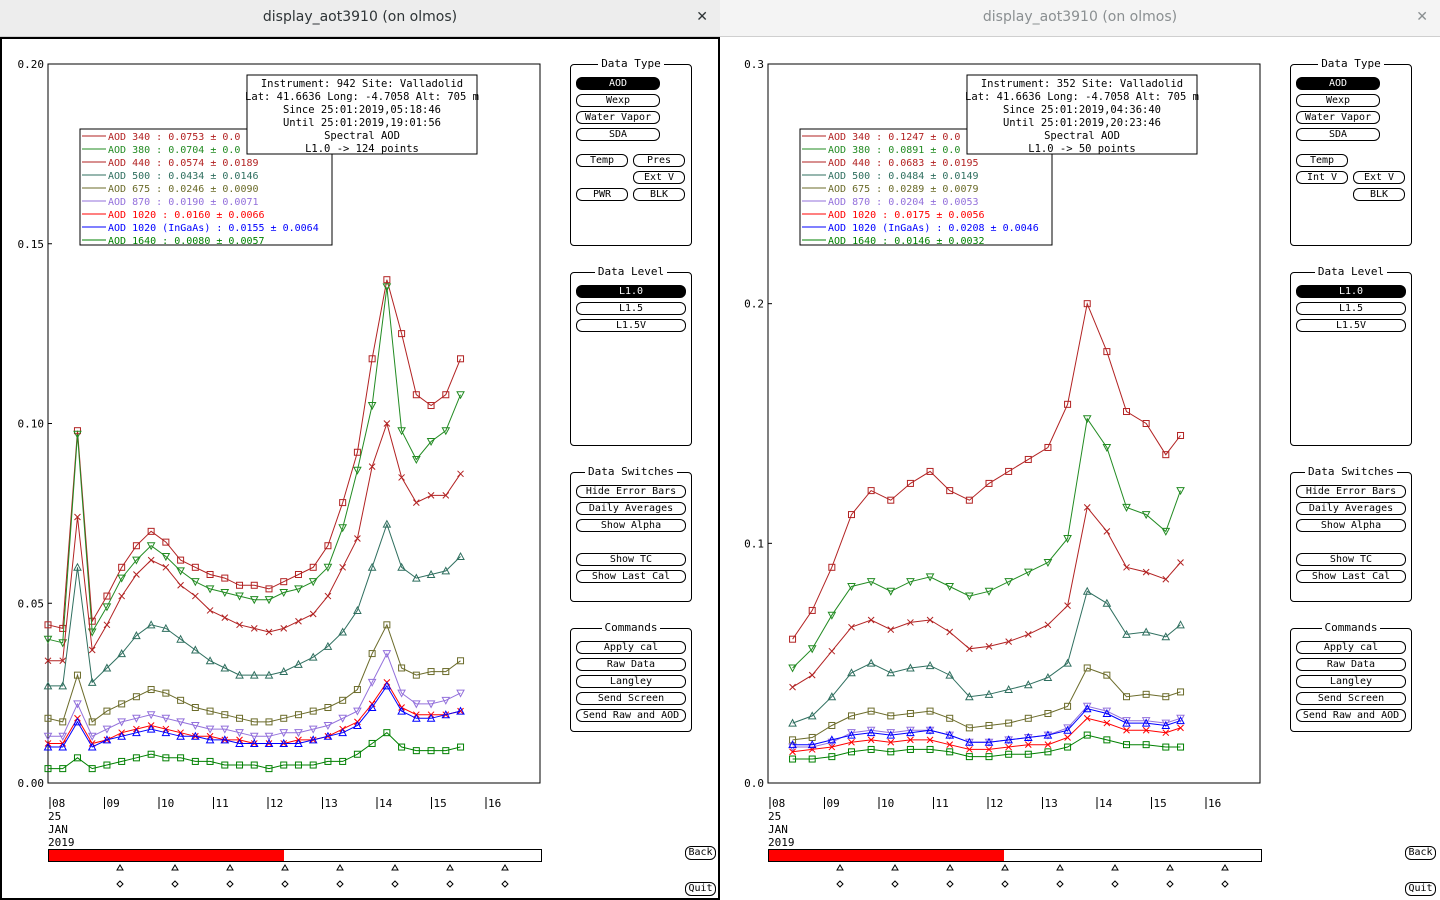 The image size is (1440, 900). Describe the element at coordinates (659, 160) in the screenshot. I see `pres-button: Pres` at that location.